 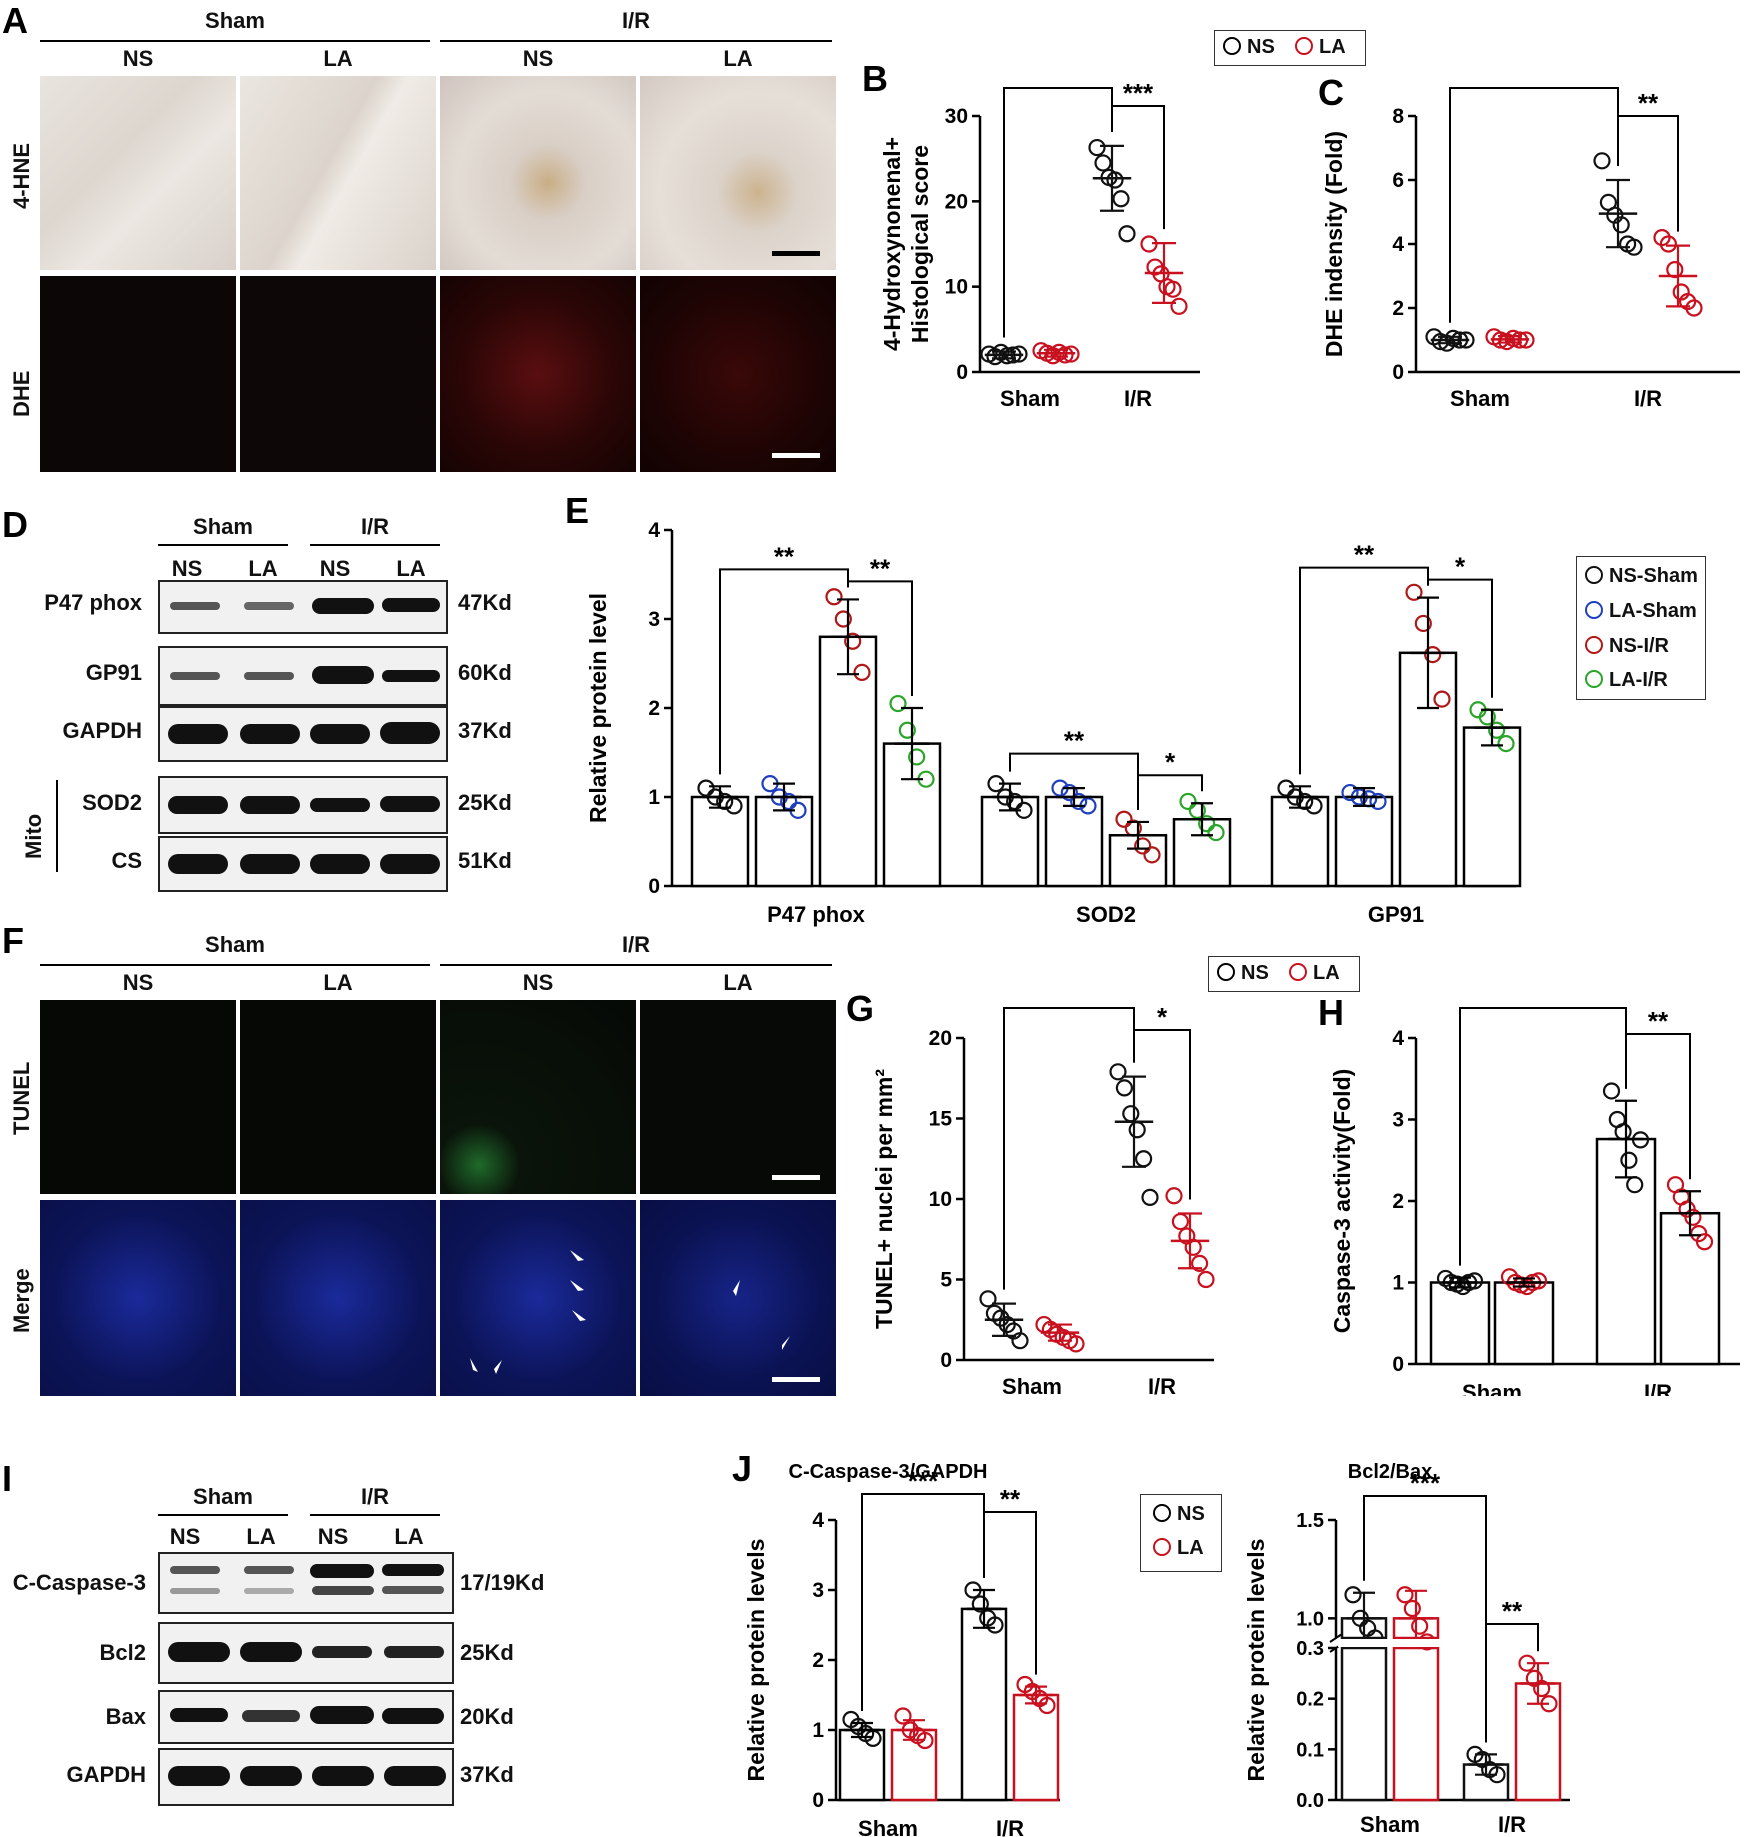 I want to click on panel-label-h: H, so click(x=1331, y=1012).